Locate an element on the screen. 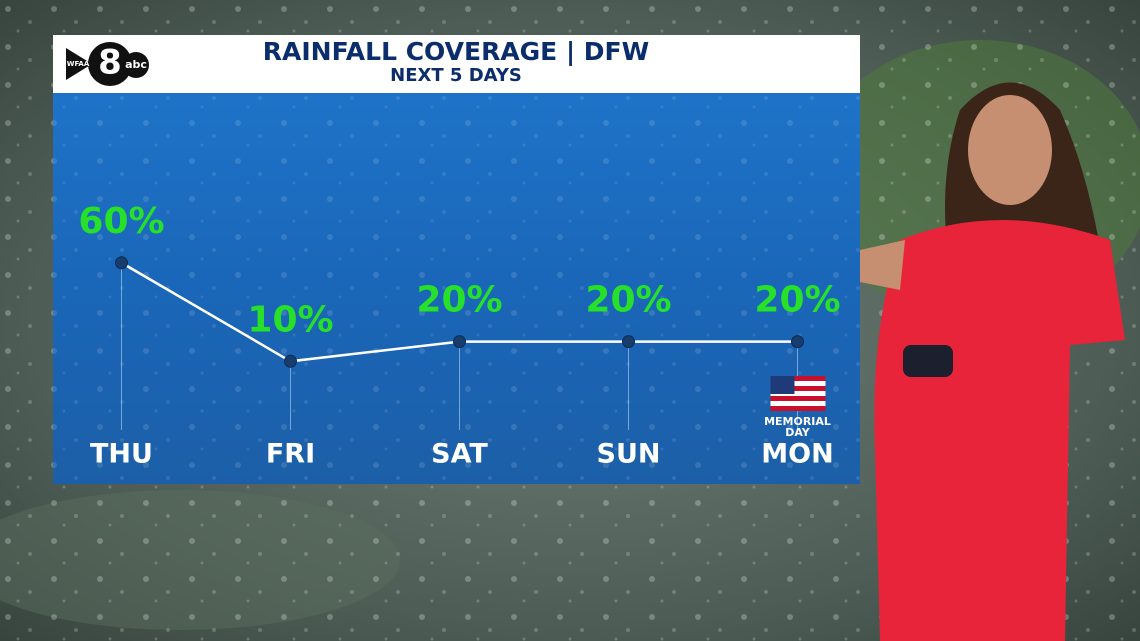 Image resolution: width=1140 pixels, height=641 pixels. annotation-word: DAY is located at coordinates (798, 432).